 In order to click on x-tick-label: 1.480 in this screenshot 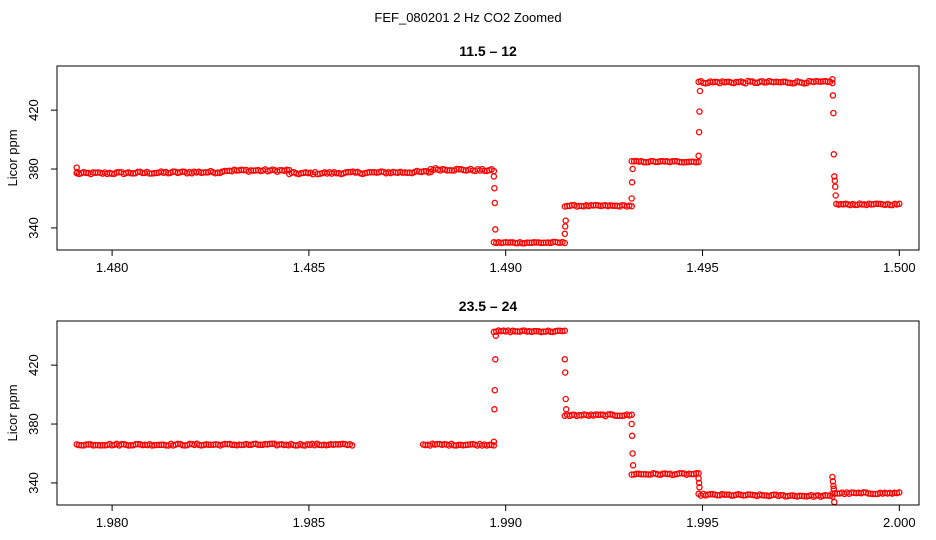, I will do `click(112, 267)`.